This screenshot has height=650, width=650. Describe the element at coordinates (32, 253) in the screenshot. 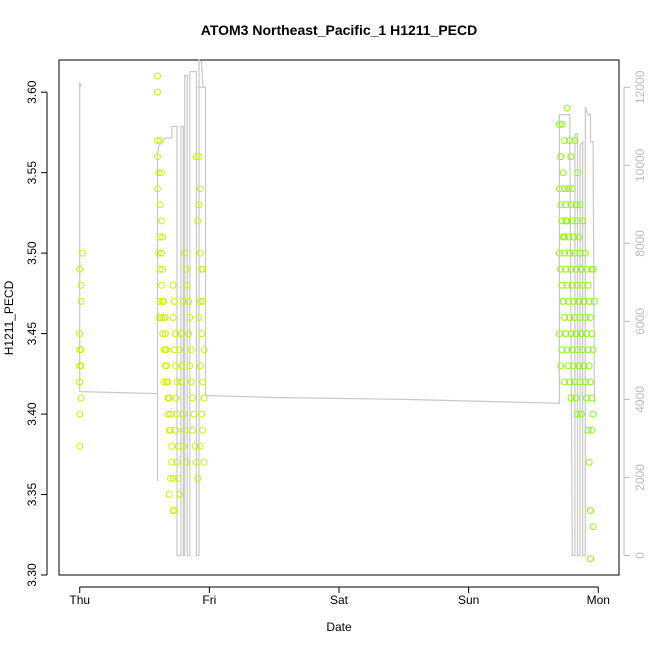

I see `left-tick-label: 3.50` at that location.